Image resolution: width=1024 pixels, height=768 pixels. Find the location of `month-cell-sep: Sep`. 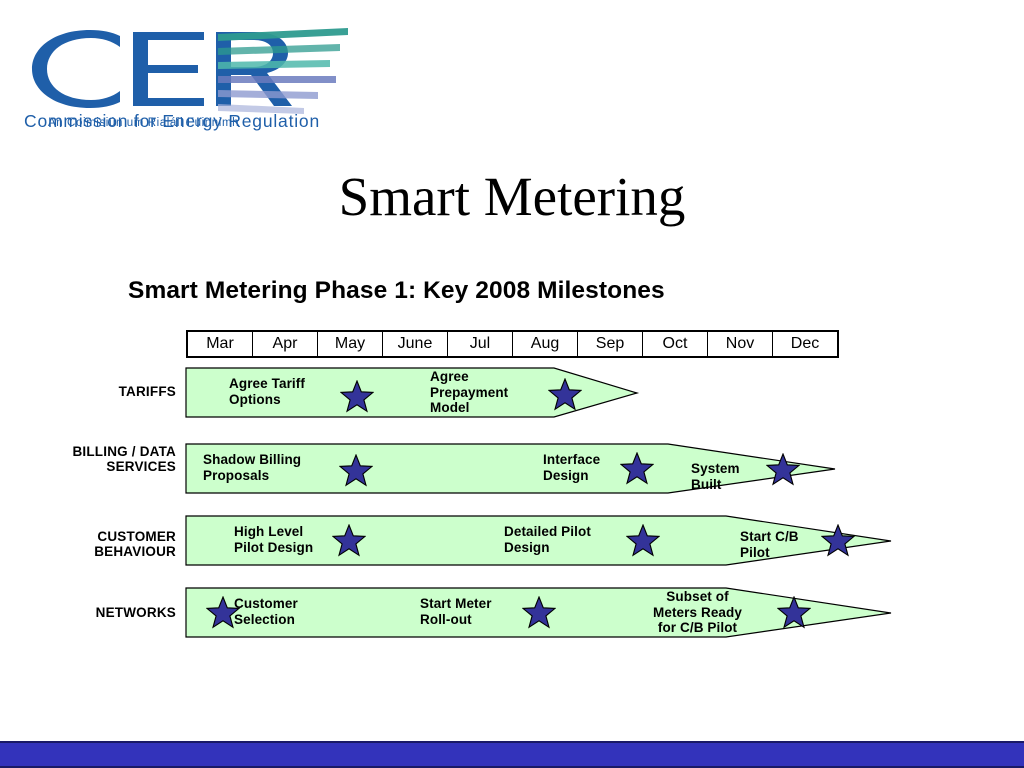

month-cell-sep: Sep is located at coordinates (610, 344).